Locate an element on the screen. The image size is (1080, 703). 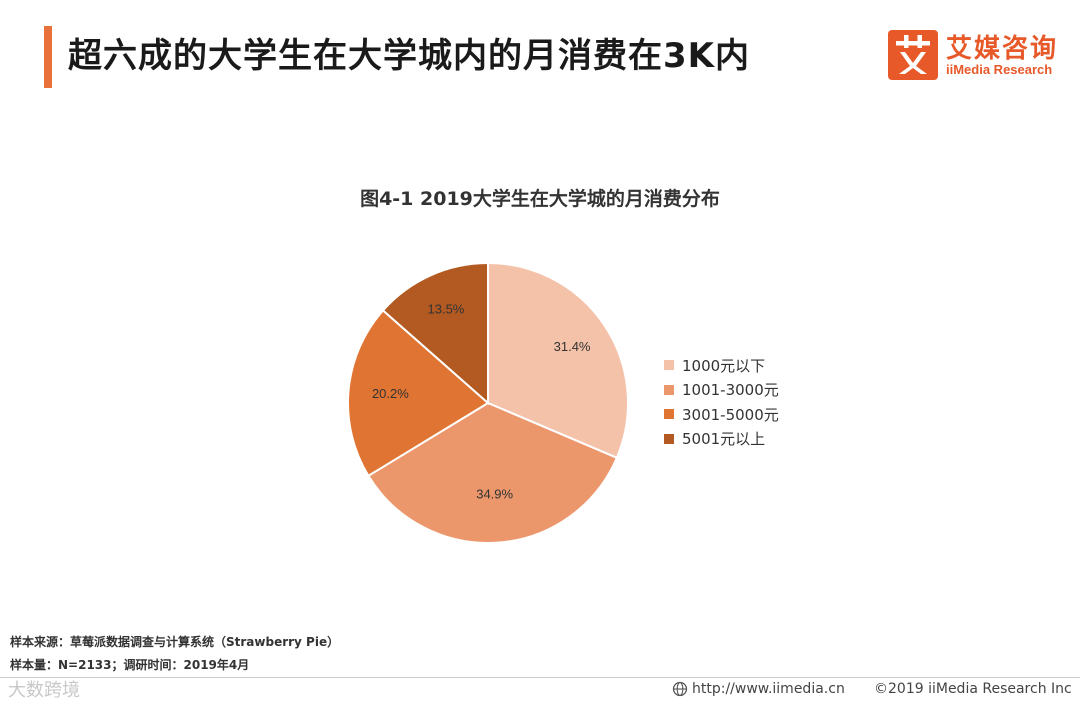
pie-data-label-3: 20.2% is located at coordinates (390, 393).